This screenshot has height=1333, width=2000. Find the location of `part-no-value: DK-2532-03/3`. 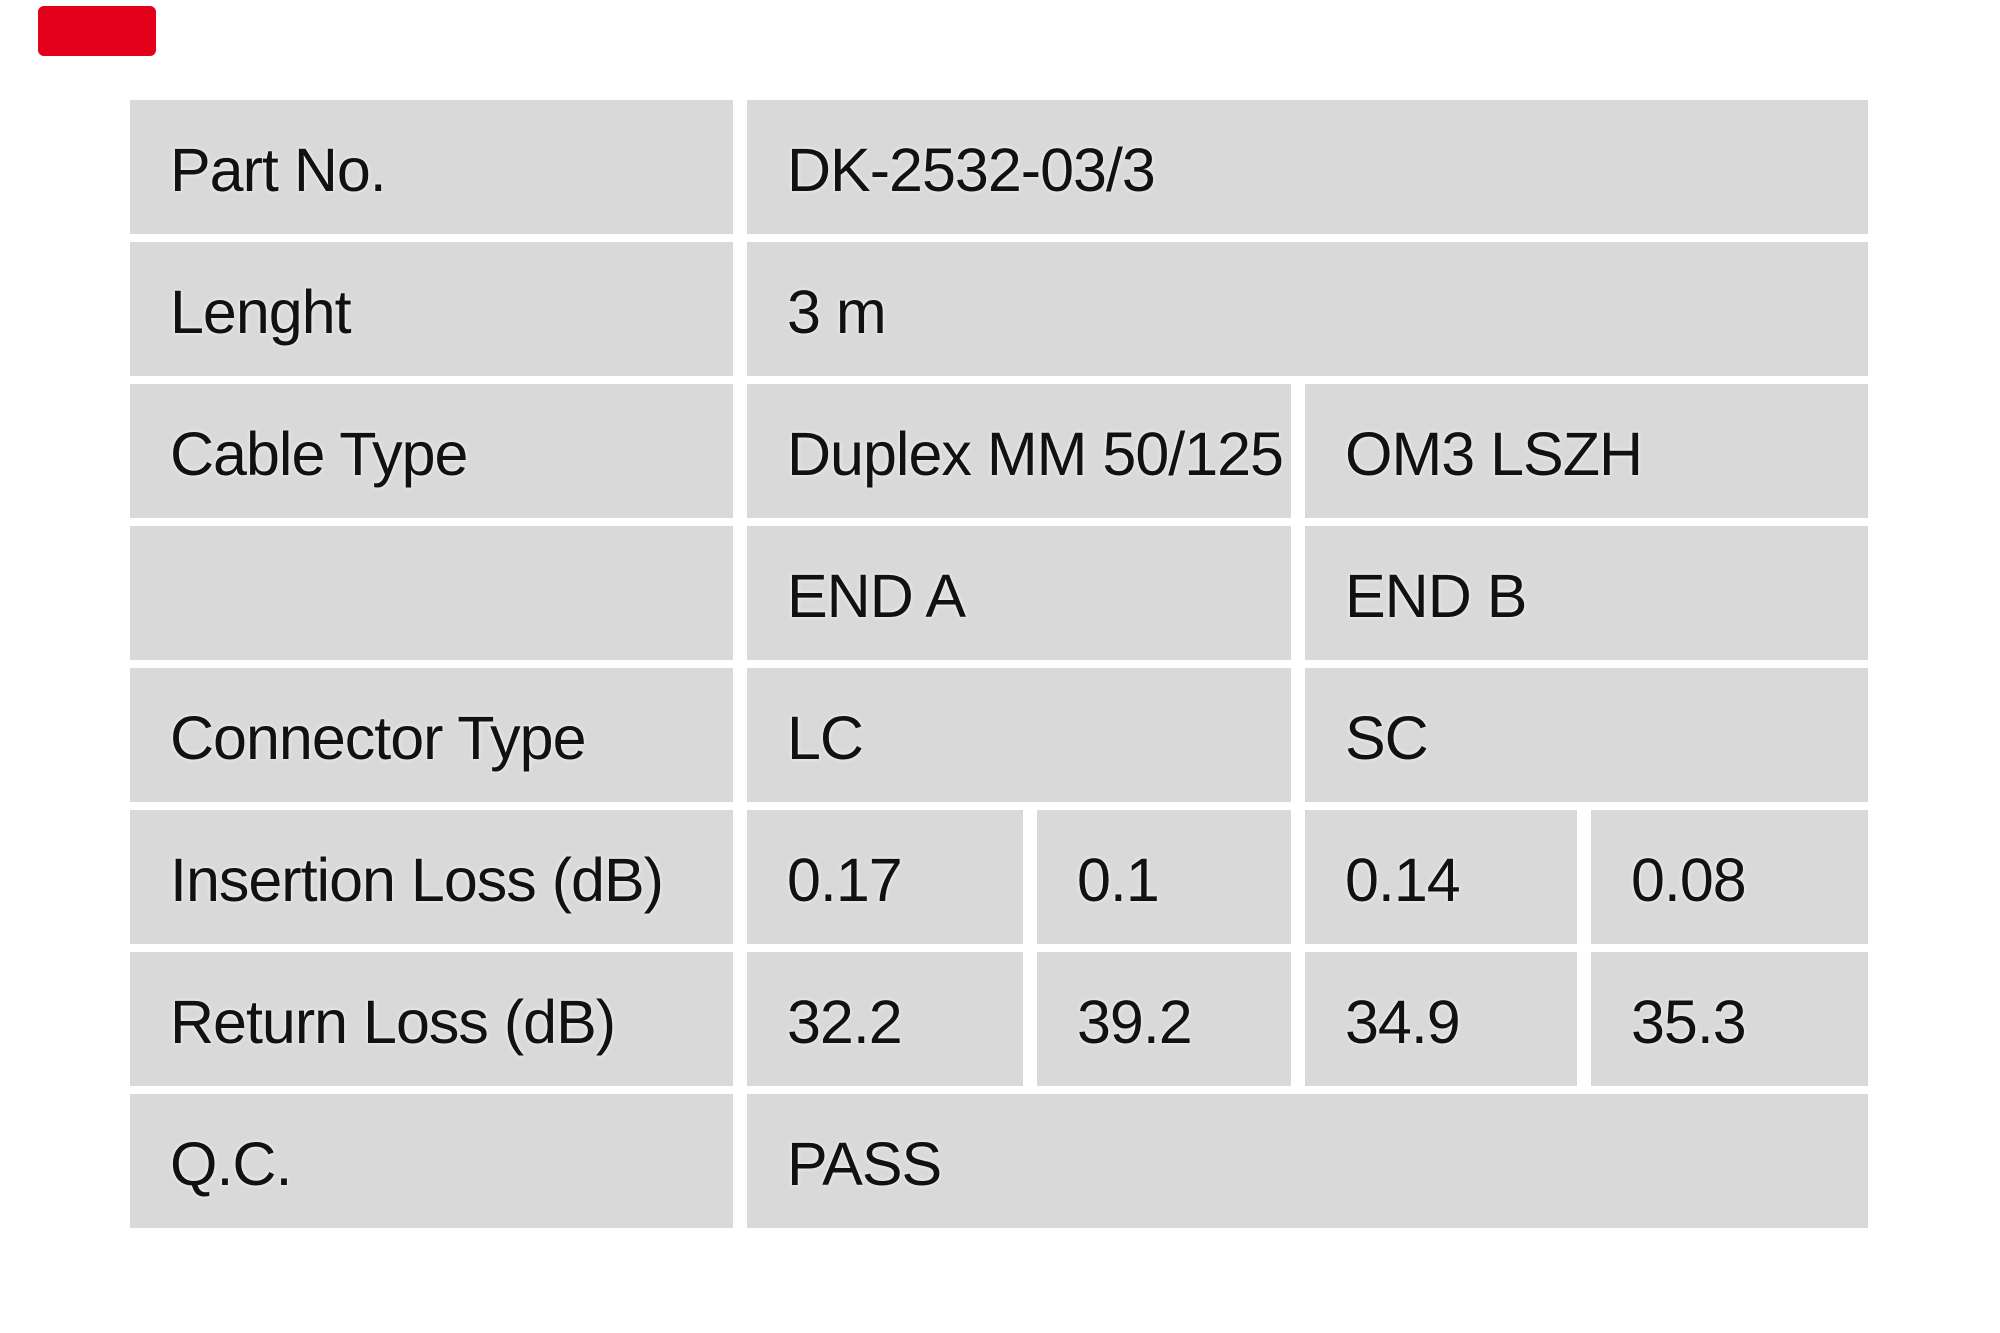

part-no-value: DK-2532-03/3 is located at coordinates (1307, 167).